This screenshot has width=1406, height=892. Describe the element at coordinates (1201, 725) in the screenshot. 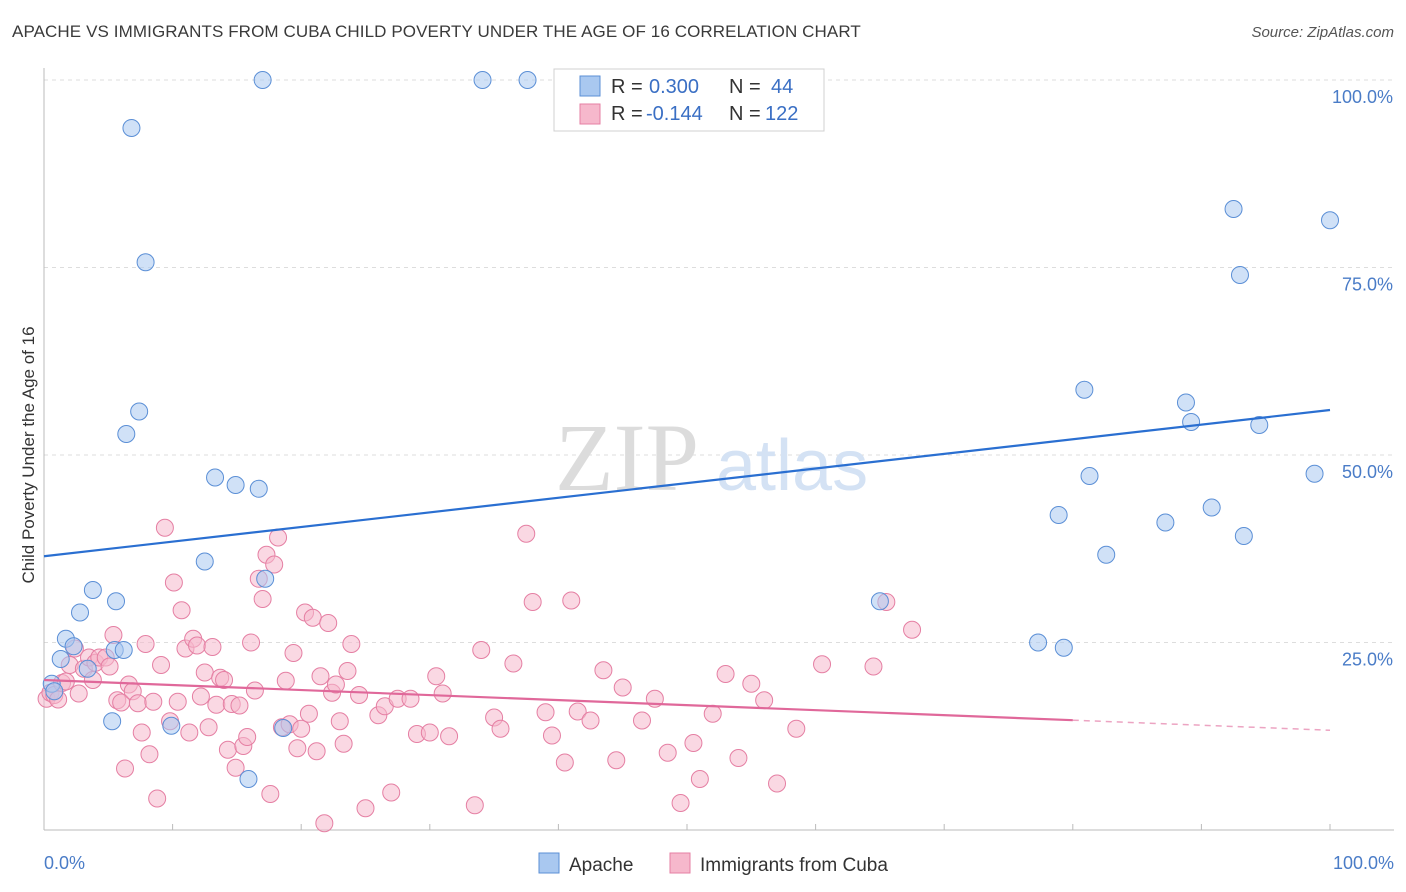

I see `cuba-trend-line-extension` at that location.